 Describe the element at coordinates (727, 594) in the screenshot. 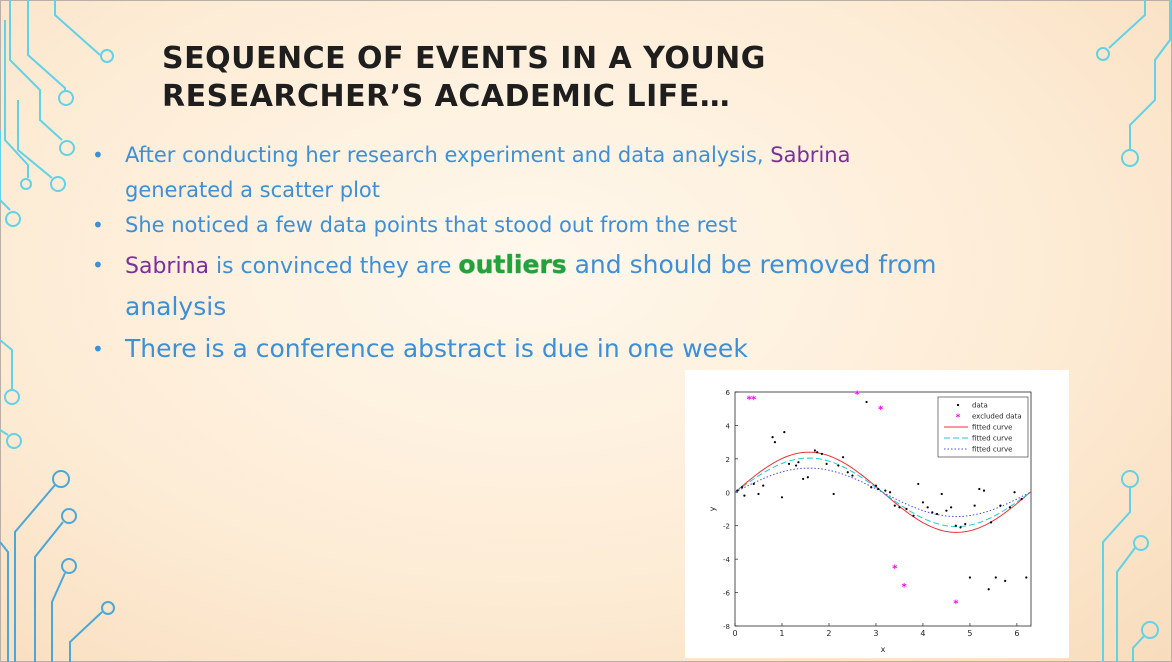

I see `y-tick-label: -6` at that location.